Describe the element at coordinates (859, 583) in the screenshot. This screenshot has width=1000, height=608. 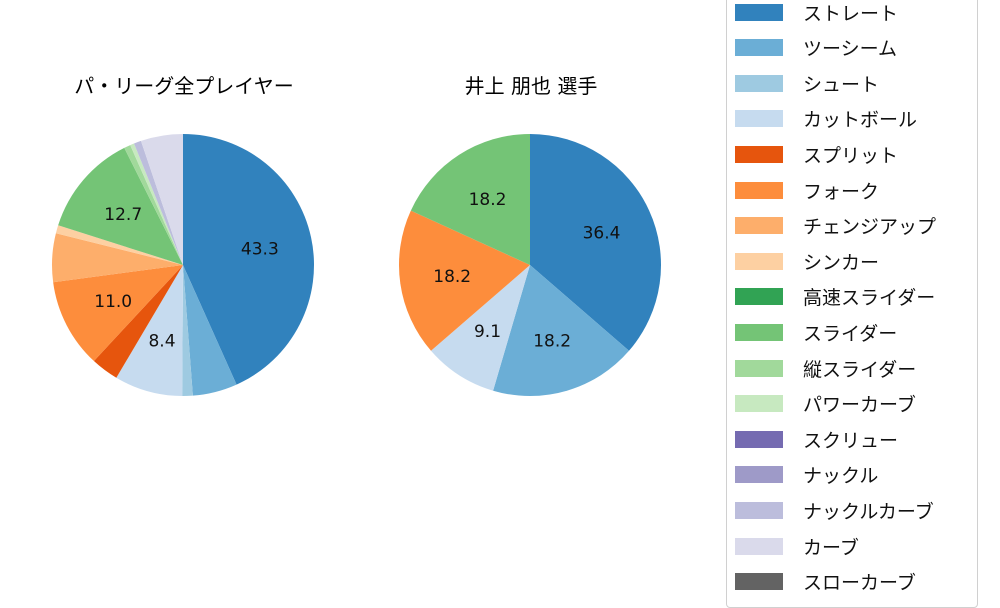
I see `legend-label: スローカーブ` at that location.